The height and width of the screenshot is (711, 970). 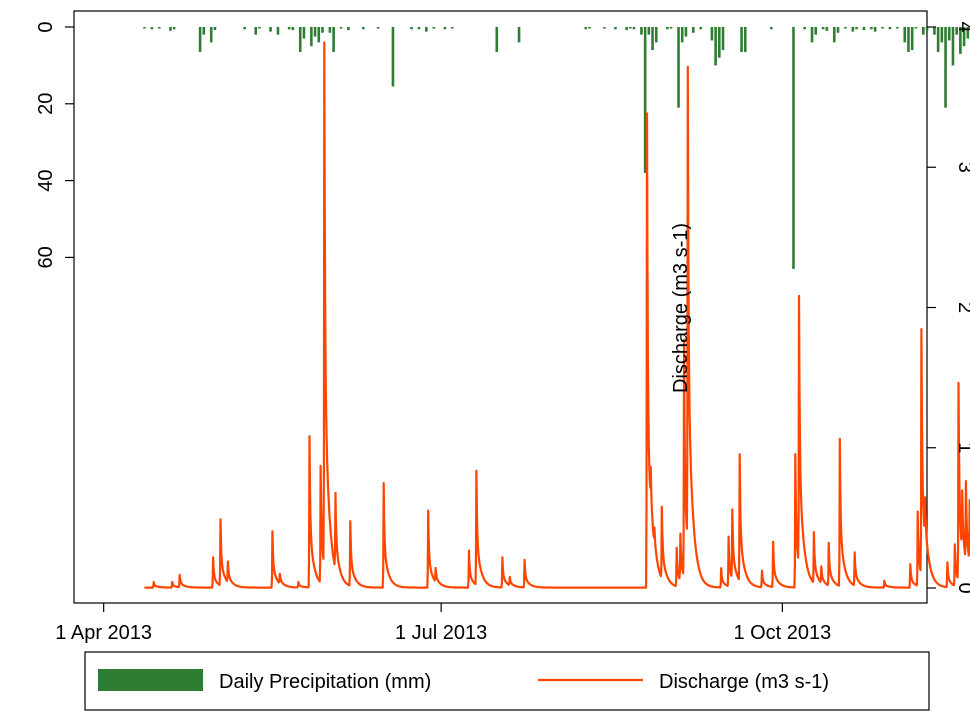 I want to click on y-right-axis-label: Discharge (m3 s-1), so click(x=681, y=308).